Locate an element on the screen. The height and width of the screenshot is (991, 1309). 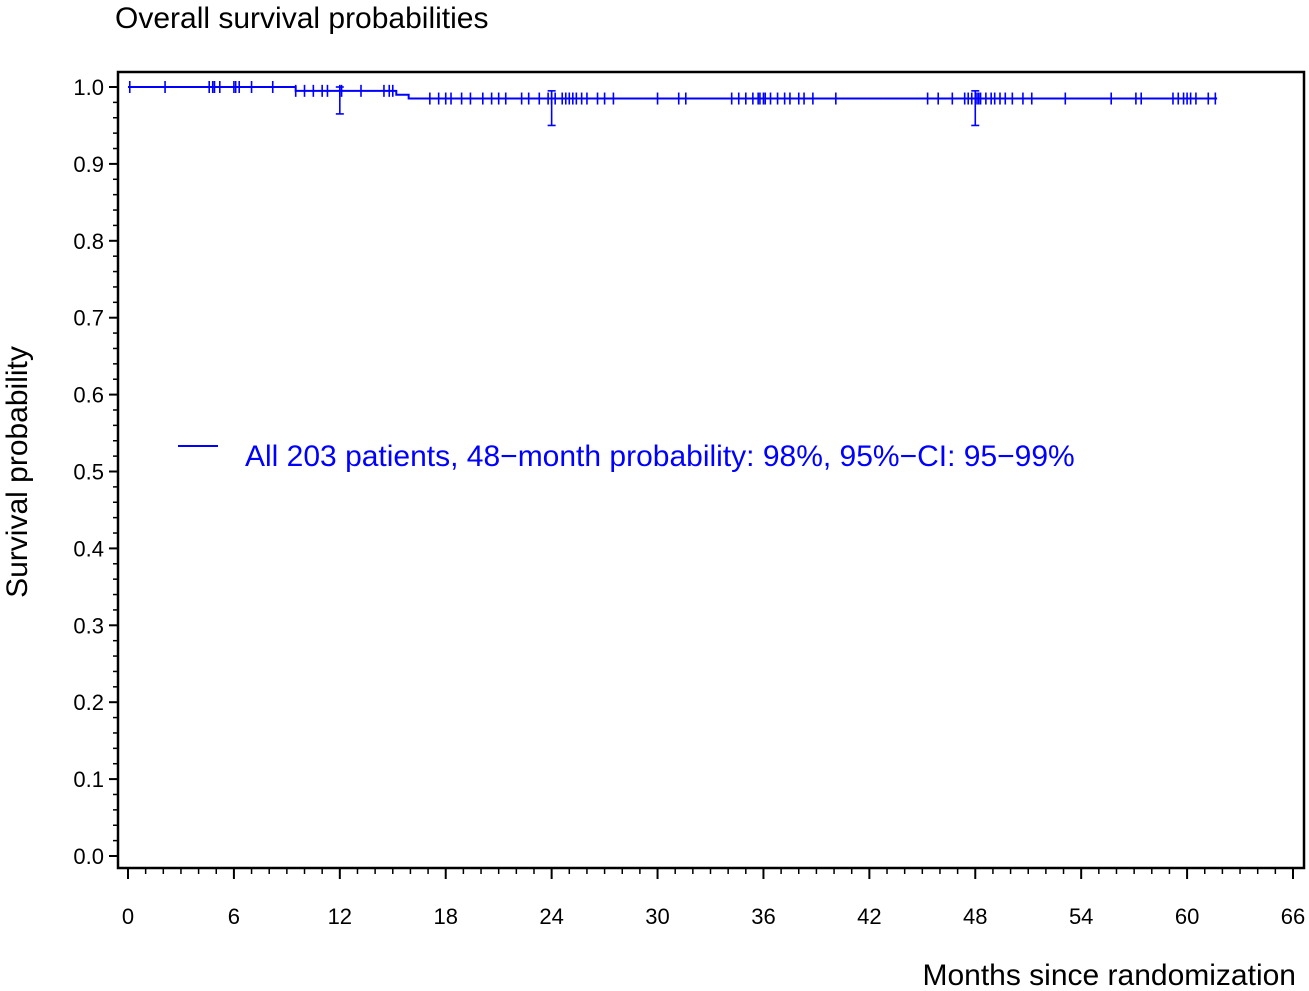
y-tick-label-0.9: 0.9 is located at coordinates (88, 164).